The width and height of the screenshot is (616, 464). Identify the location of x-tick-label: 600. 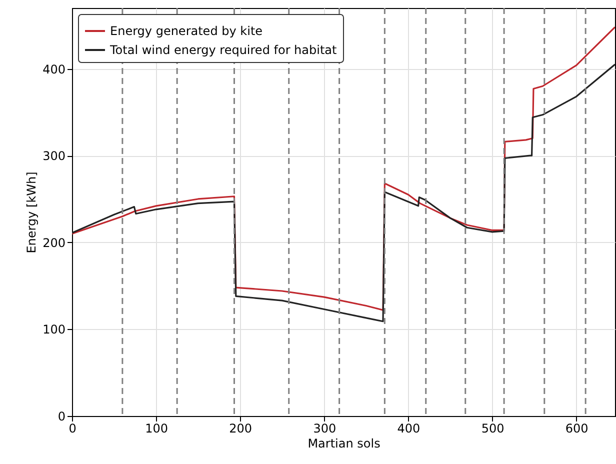
(576, 429).